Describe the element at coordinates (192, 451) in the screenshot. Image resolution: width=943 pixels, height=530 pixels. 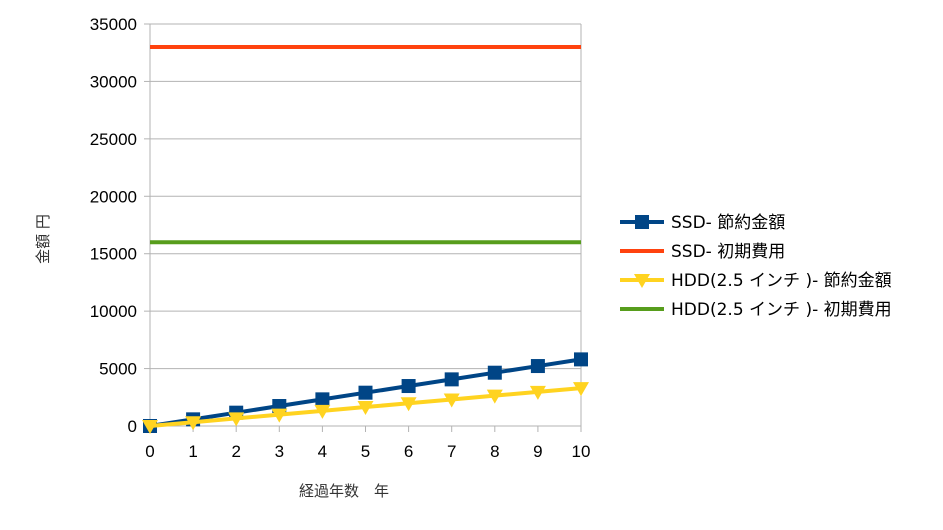
I see `x-tick-label: 1` at that location.